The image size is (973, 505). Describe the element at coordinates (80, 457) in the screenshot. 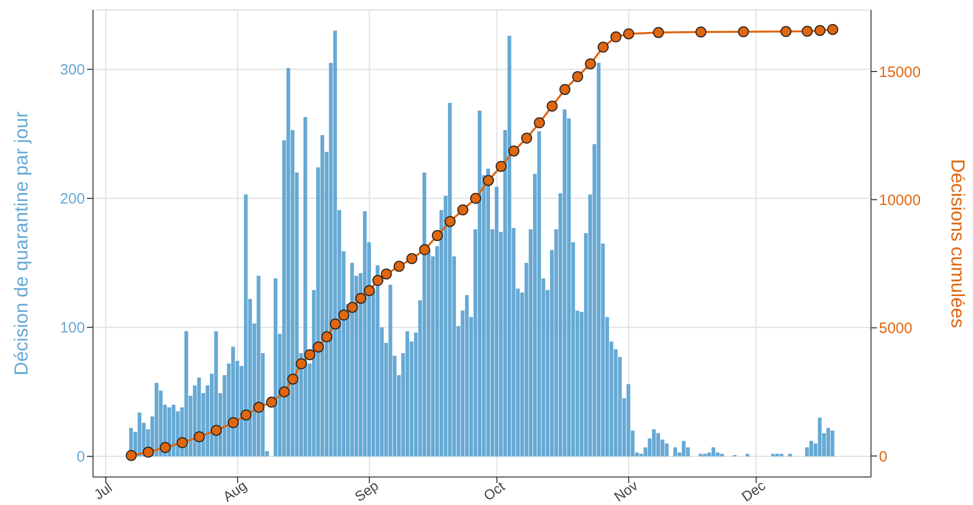

I see `y-tick-label: 0` at that location.